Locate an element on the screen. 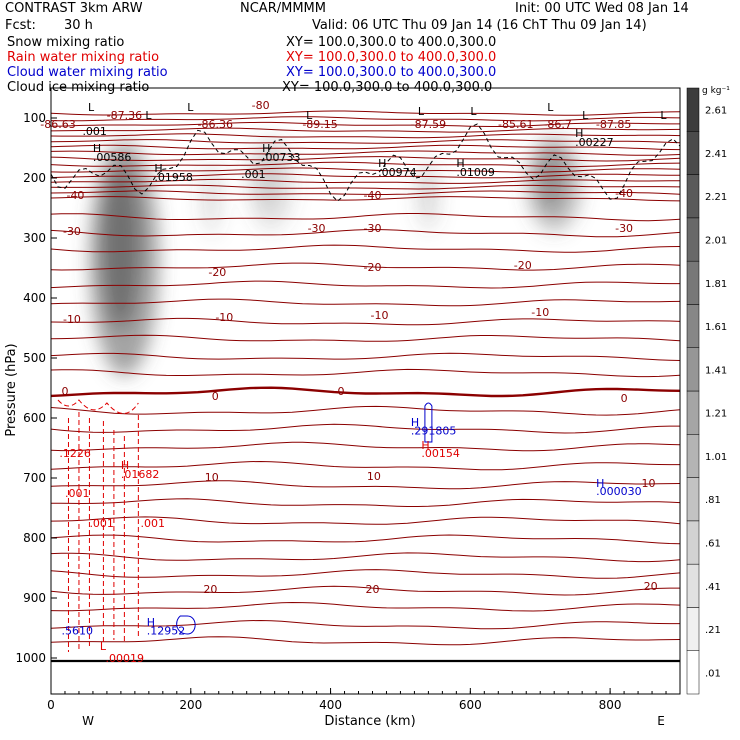  y-tick-label: 900 is located at coordinates (34, 598).